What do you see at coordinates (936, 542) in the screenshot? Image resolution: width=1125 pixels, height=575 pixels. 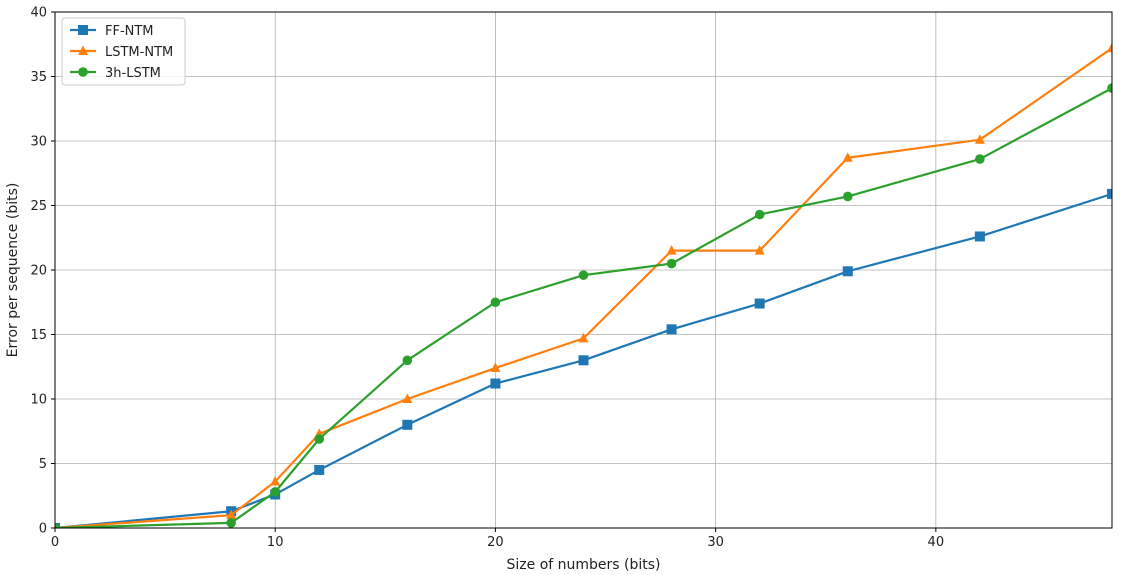 I see `x-tick-label: 40` at bounding box center [936, 542].